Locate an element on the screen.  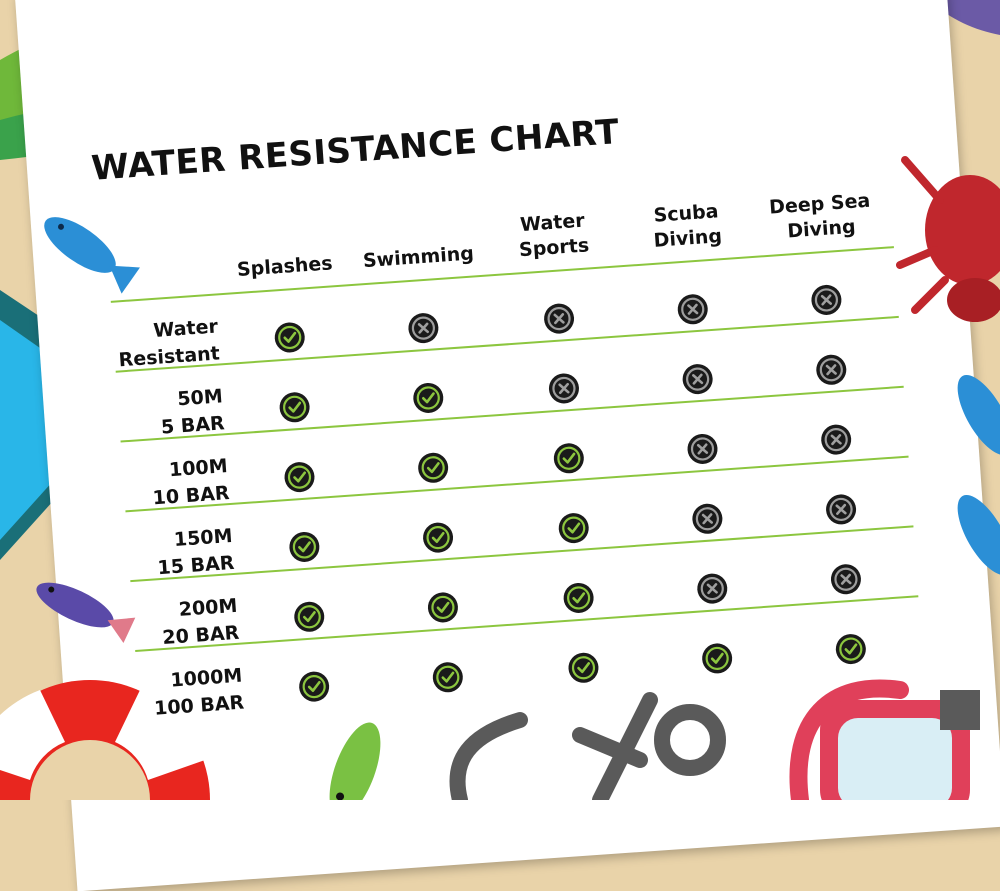
chart-title: WATER RESISTANCE CHART is located at coordinates (355, 150).